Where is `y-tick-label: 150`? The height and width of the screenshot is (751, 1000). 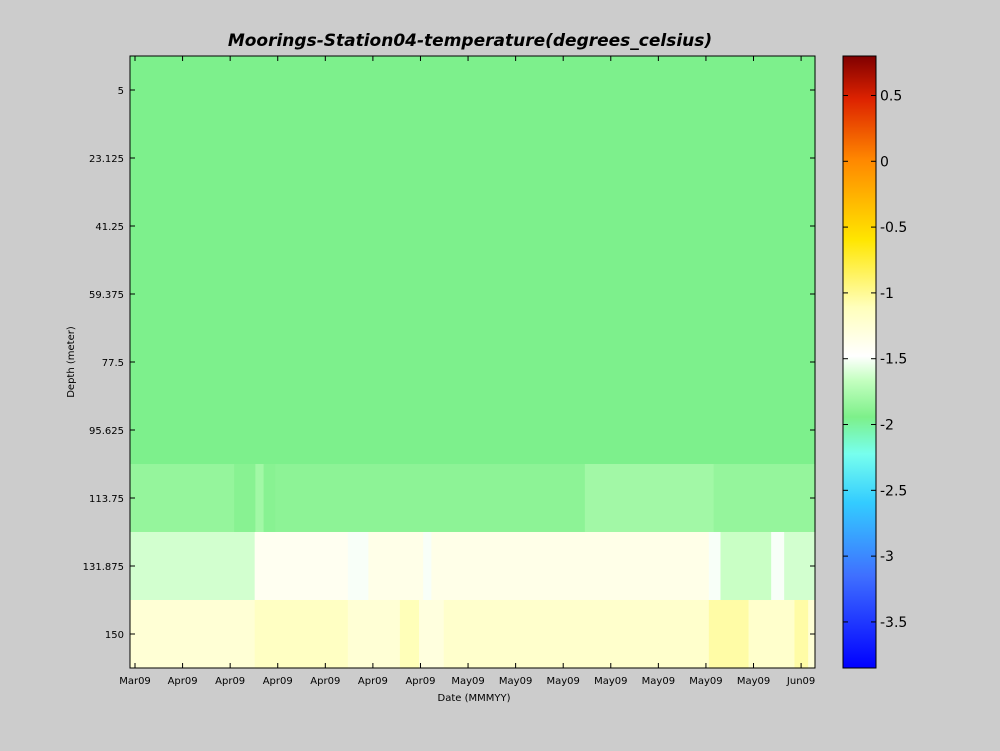
y-tick-label: 150 is located at coordinates (114, 635).